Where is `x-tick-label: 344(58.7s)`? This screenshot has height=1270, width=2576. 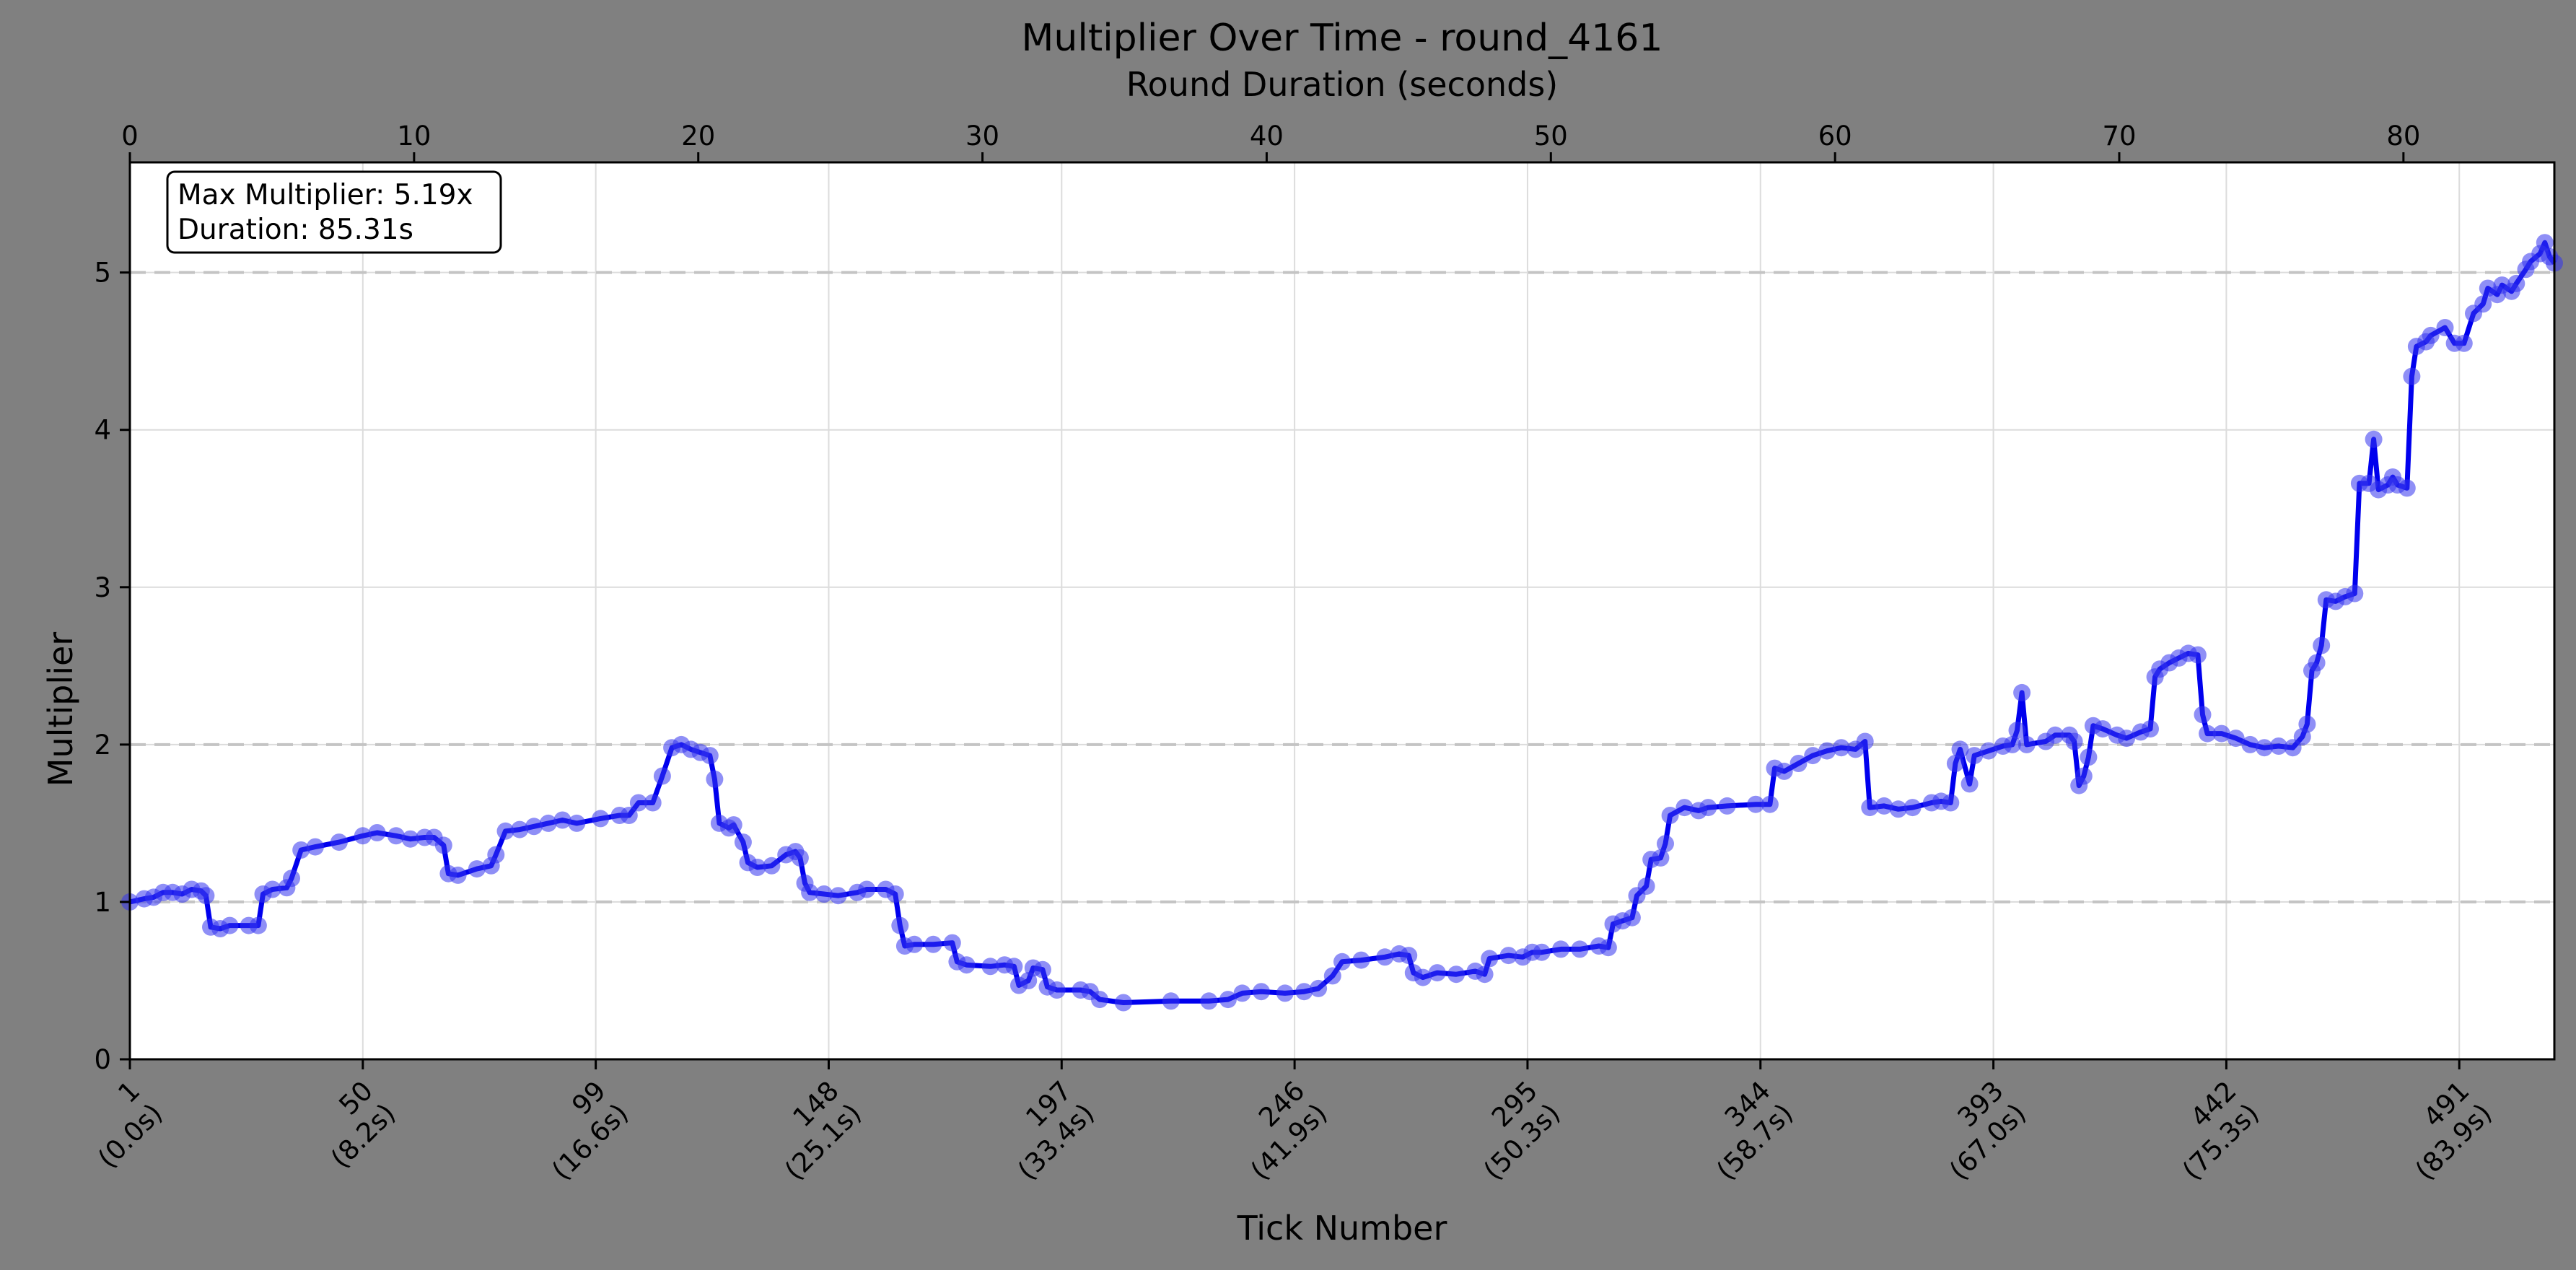
x-tick-label: 344(58.7s) is located at coordinates (1744, 1130).